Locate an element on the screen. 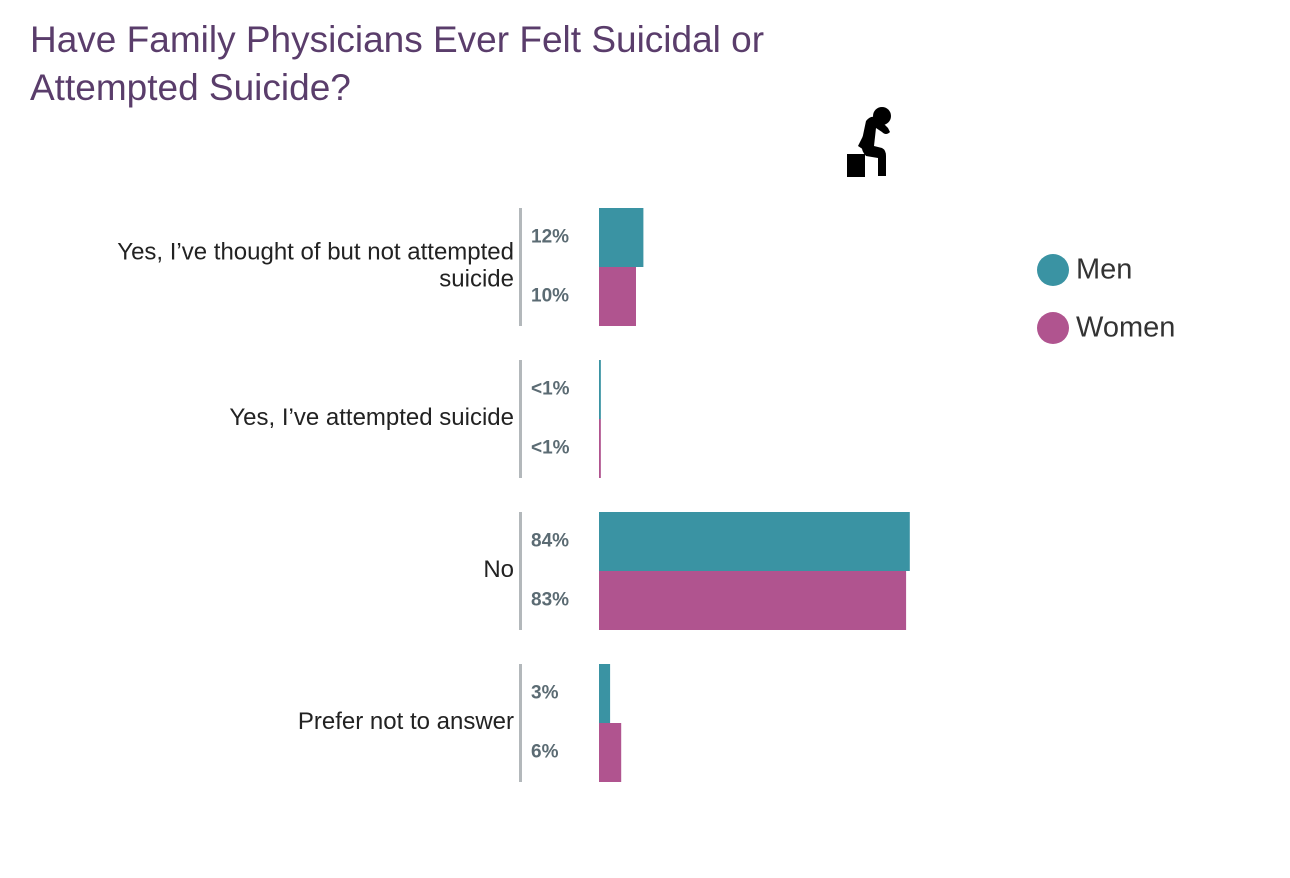  category-label: No is located at coordinates (498, 569).